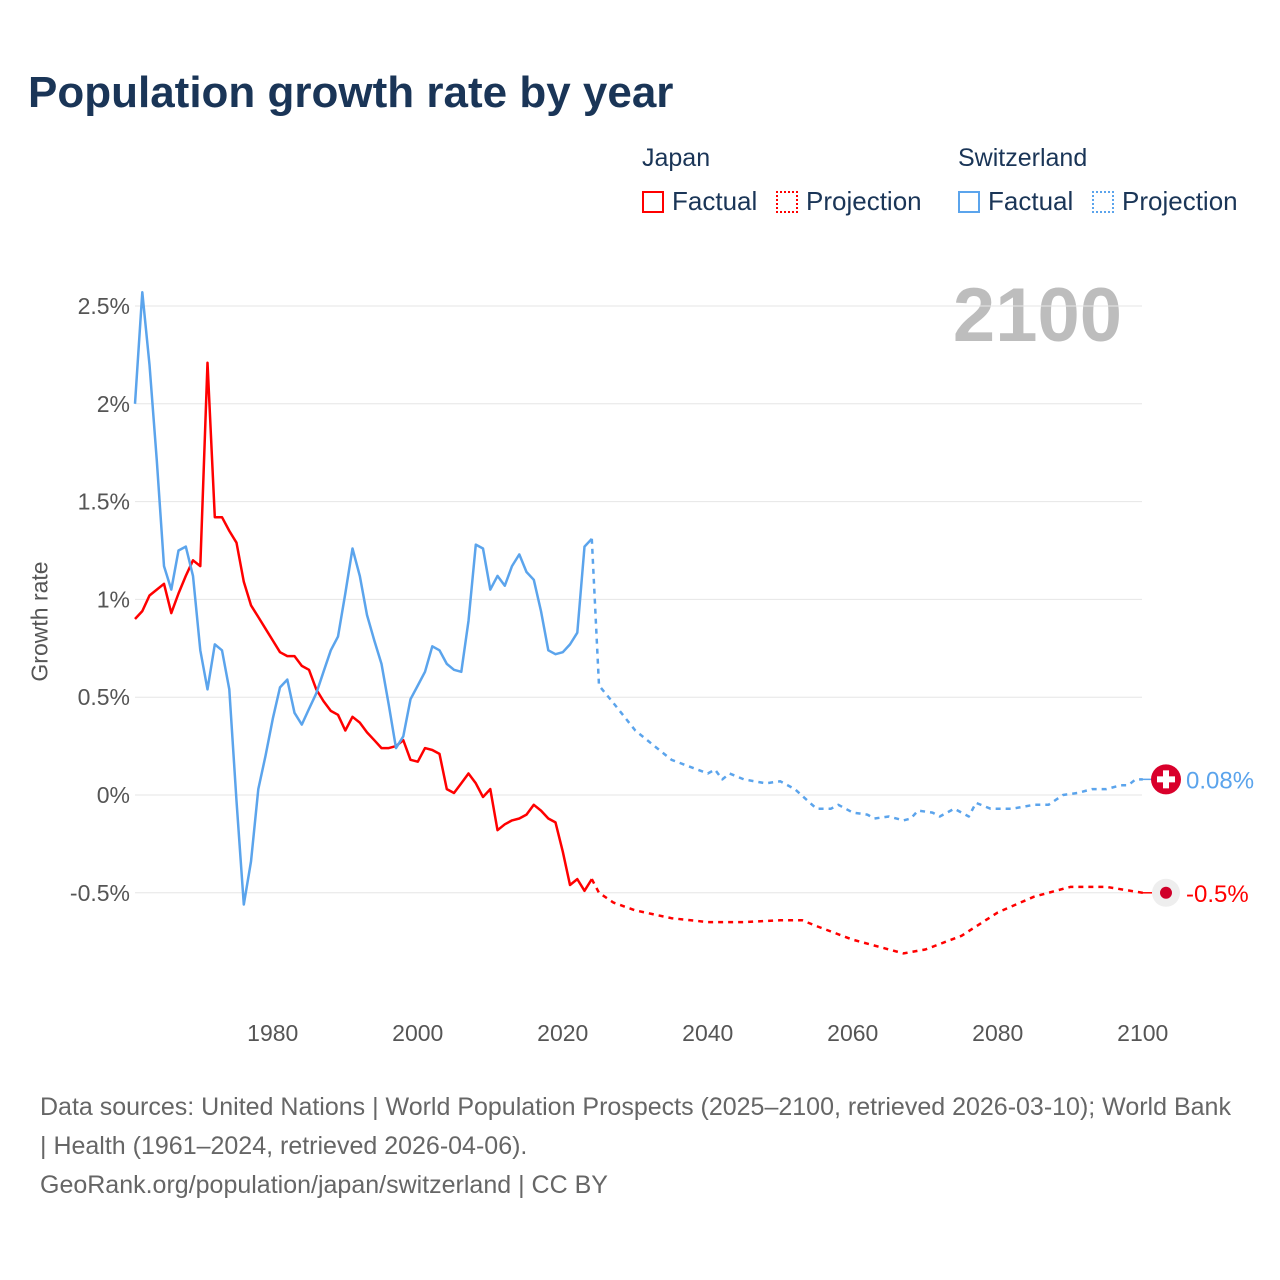  I want to click on legend-japan-factual: Factual, so click(699, 201).